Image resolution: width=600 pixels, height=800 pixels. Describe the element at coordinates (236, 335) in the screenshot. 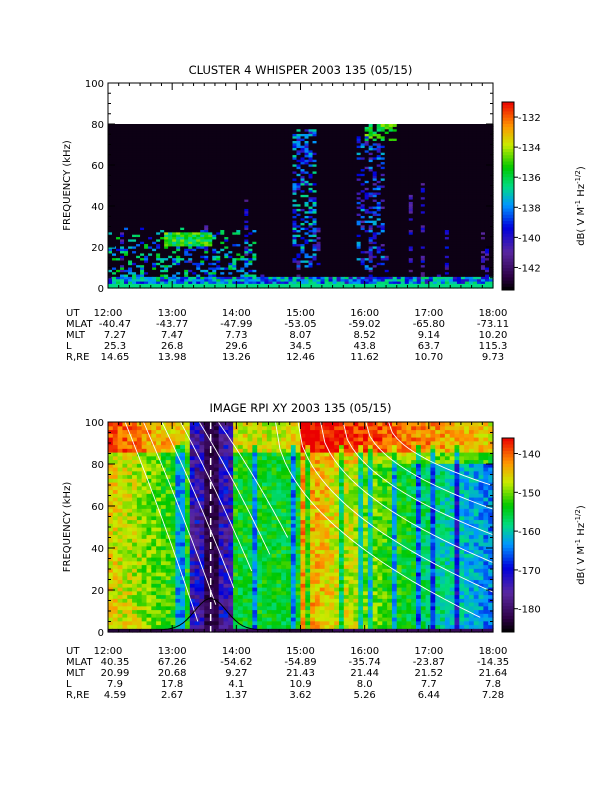

I see `ephemeris-value: 7.73` at that location.